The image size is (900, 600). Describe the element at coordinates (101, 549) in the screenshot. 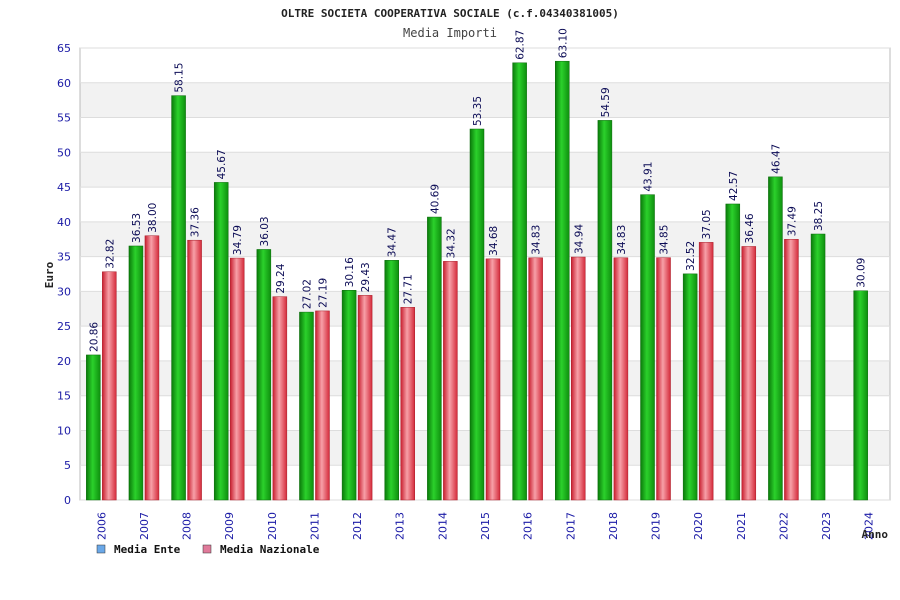

I see `legend-swatch-ente` at that location.